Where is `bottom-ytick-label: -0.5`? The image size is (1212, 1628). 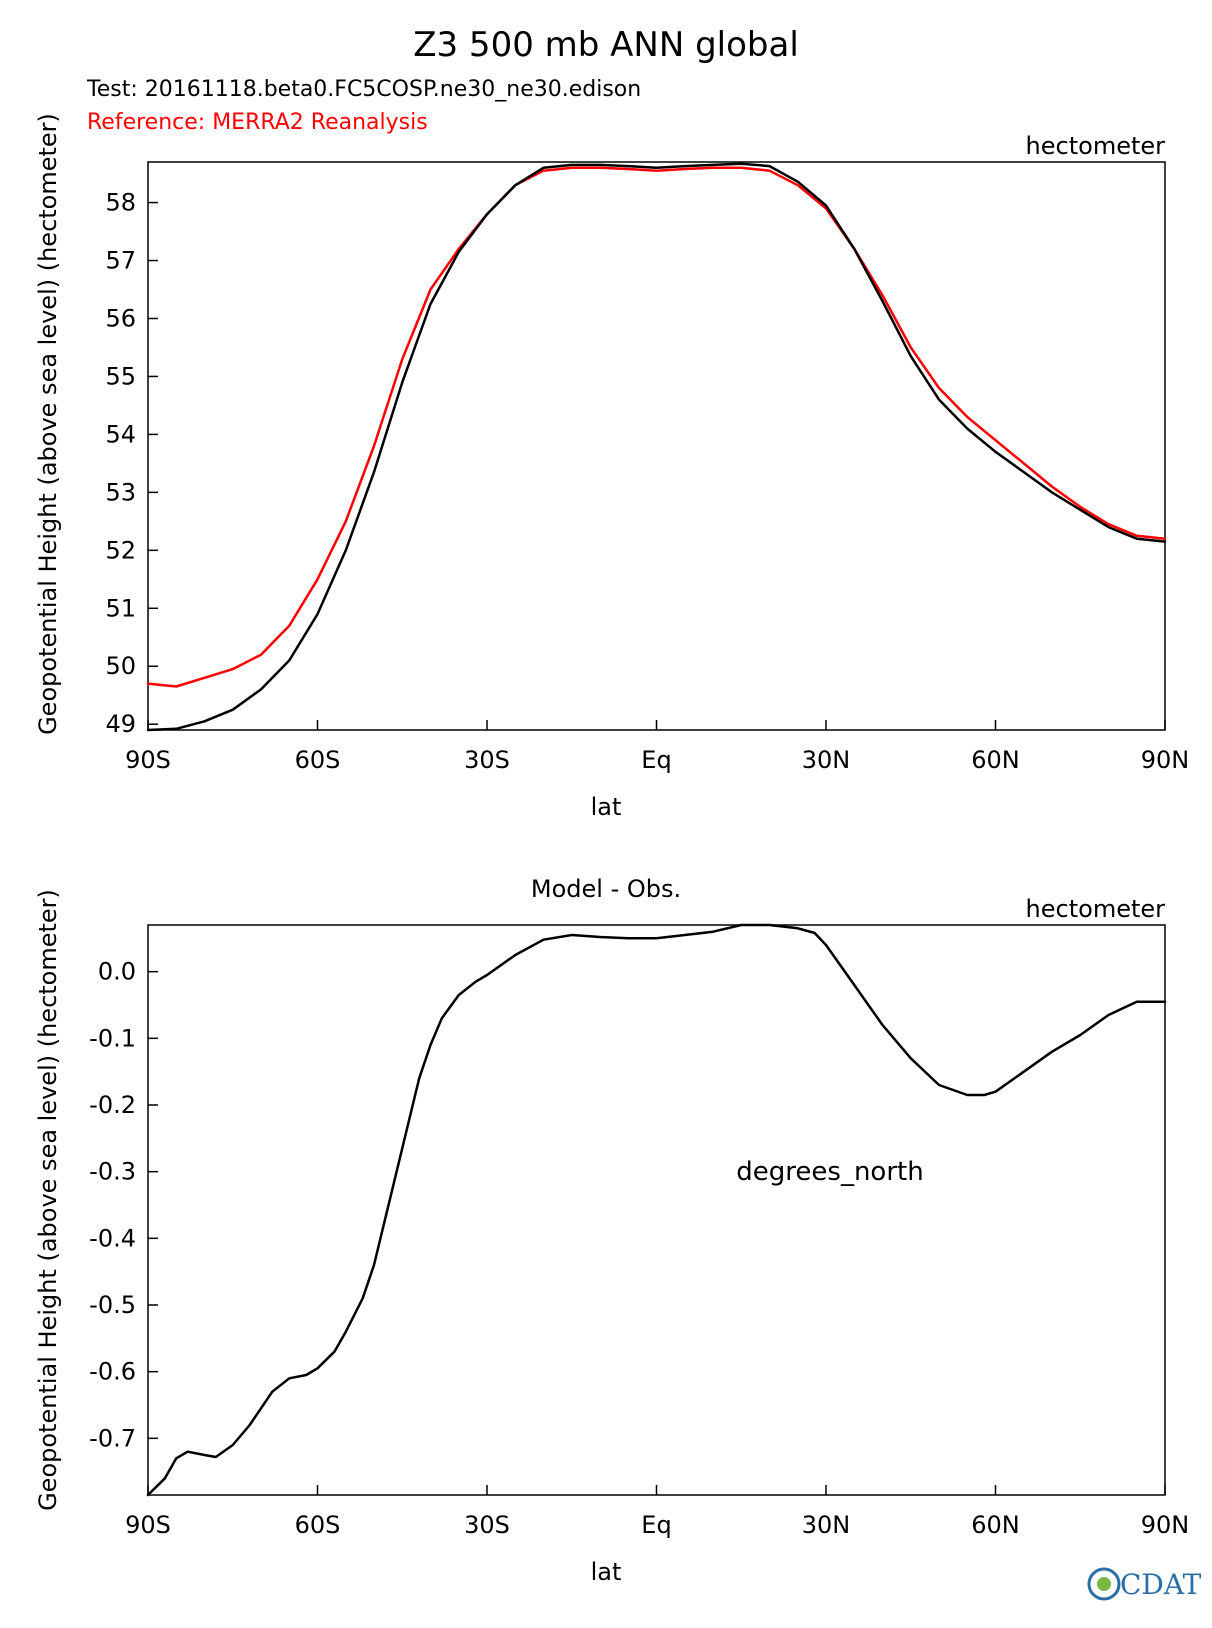
bottom-ytick-label: -0.5 is located at coordinates (112, 1305).